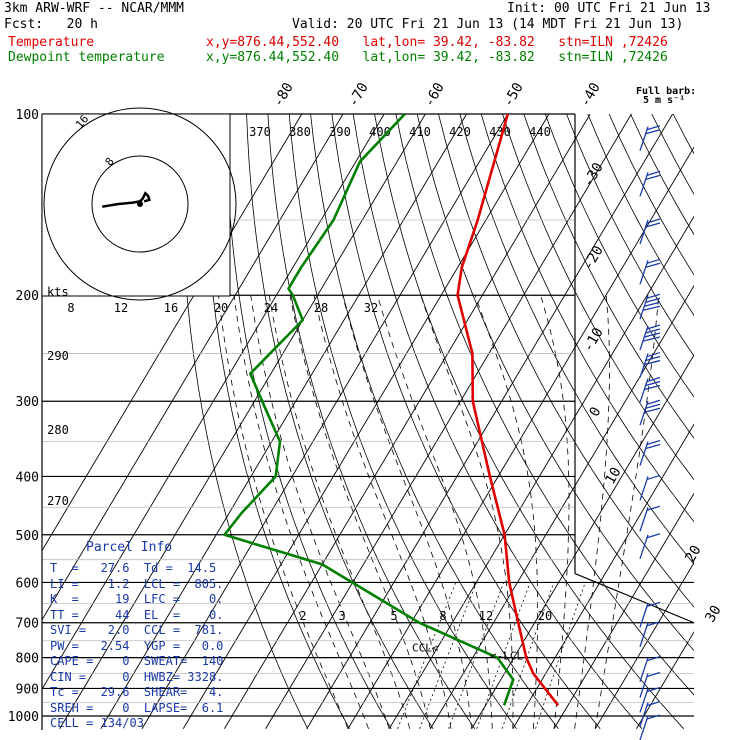 Image resolution: width=740 pixels, height=740 pixels. I want to click on mixing-ratio-label: 2, so click(302, 616).